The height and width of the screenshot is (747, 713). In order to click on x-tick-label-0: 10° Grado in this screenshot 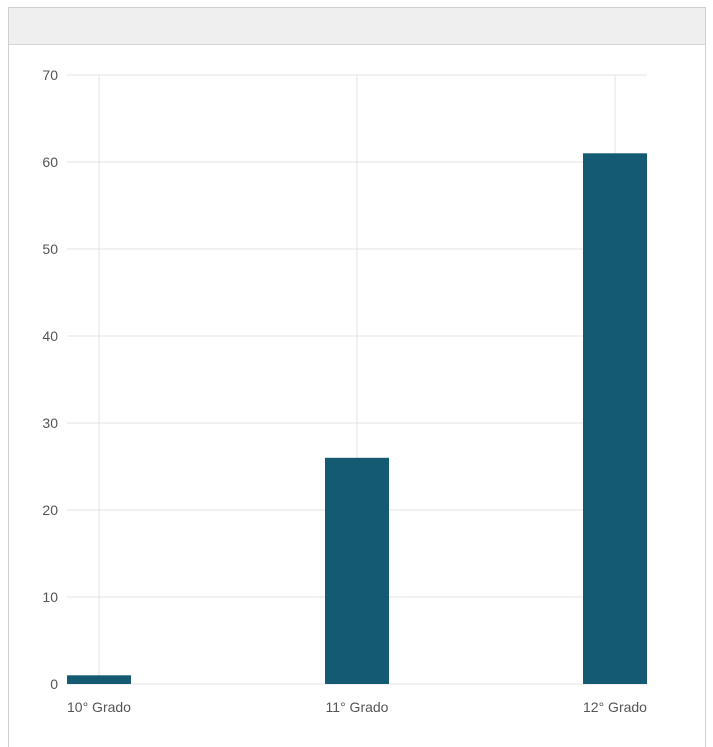, I will do `click(99, 707)`.